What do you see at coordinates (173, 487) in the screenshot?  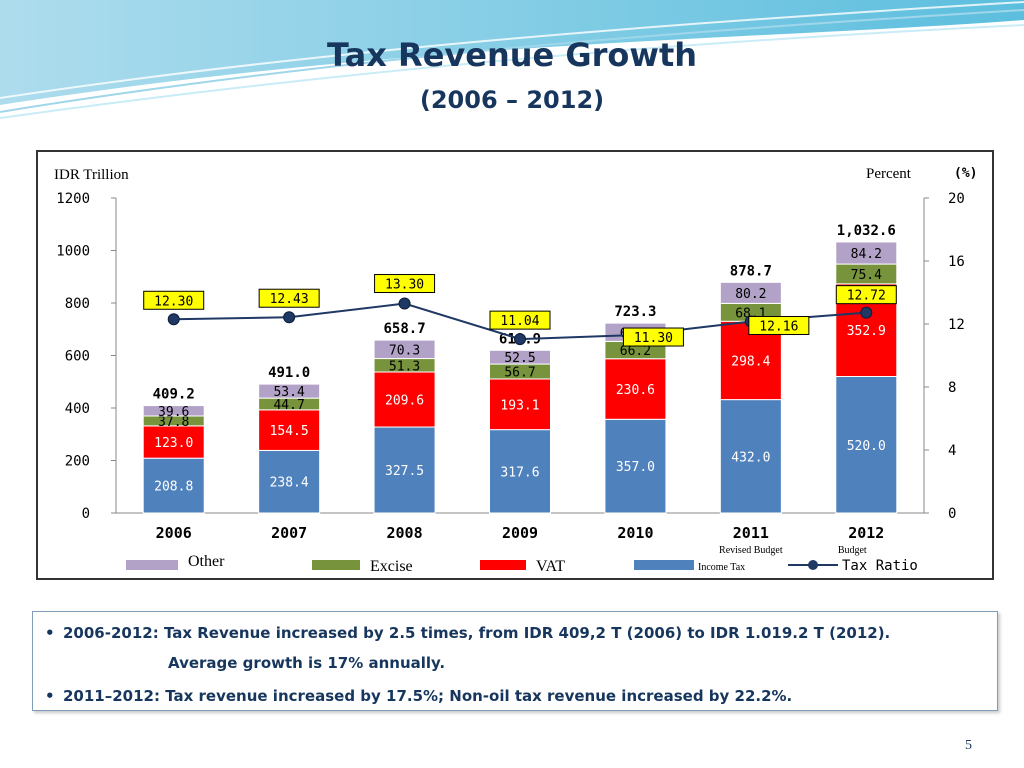 I see `bar-value-label: 208.8` at bounding box center [173, 487].